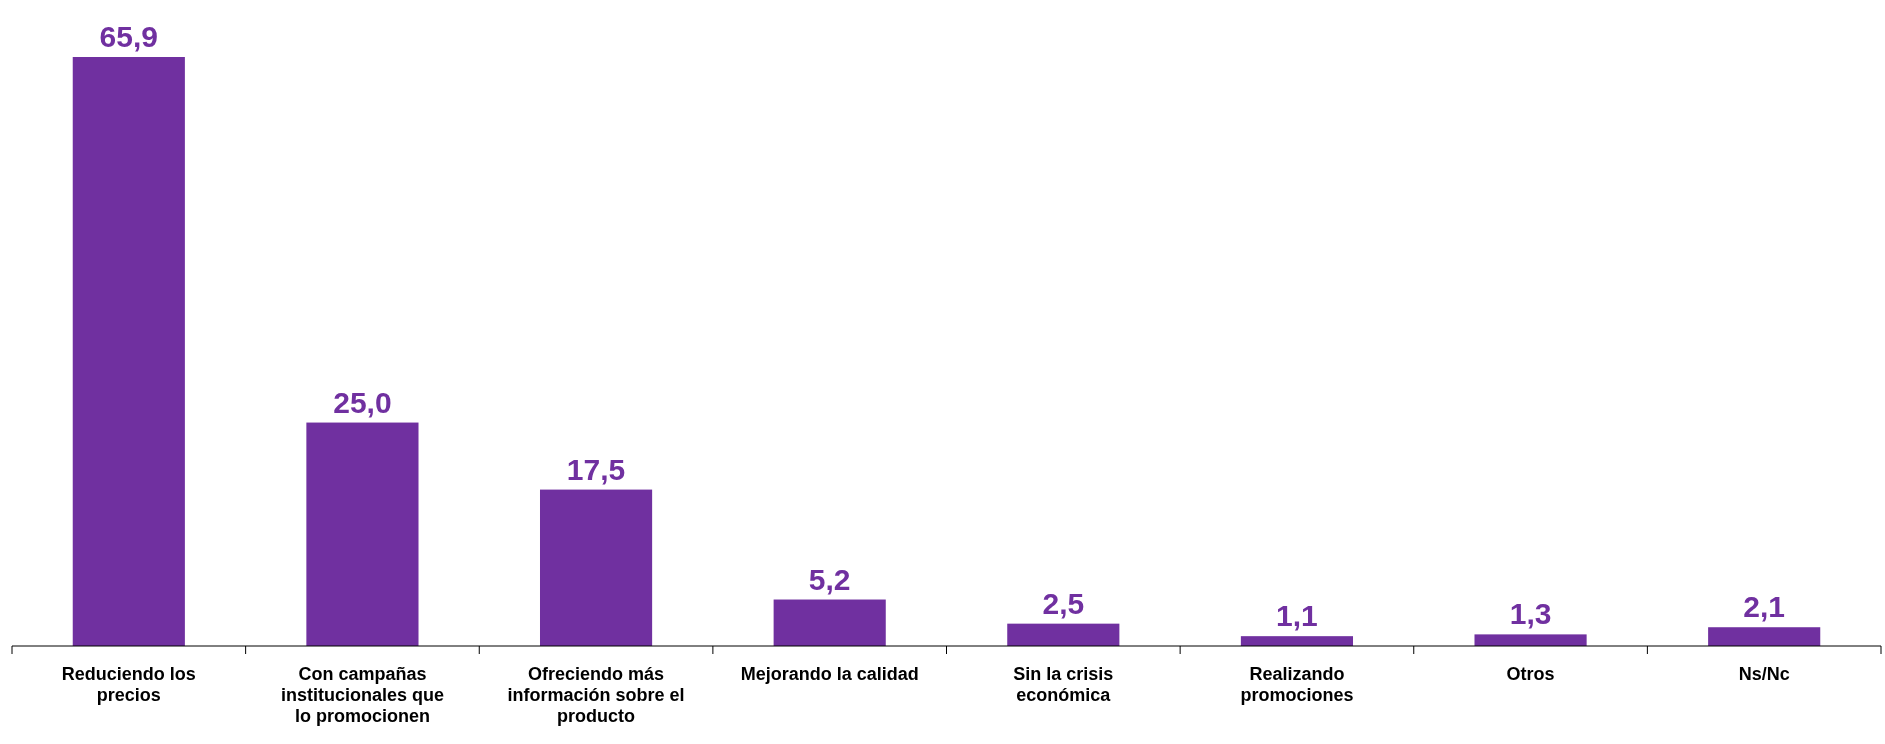 The image size is (1885, 744). Describe the element at coordinates (362, 695) in the screenshot. I see `x-tick-label: Con campañas institucionales que lo promocionen` at that location.